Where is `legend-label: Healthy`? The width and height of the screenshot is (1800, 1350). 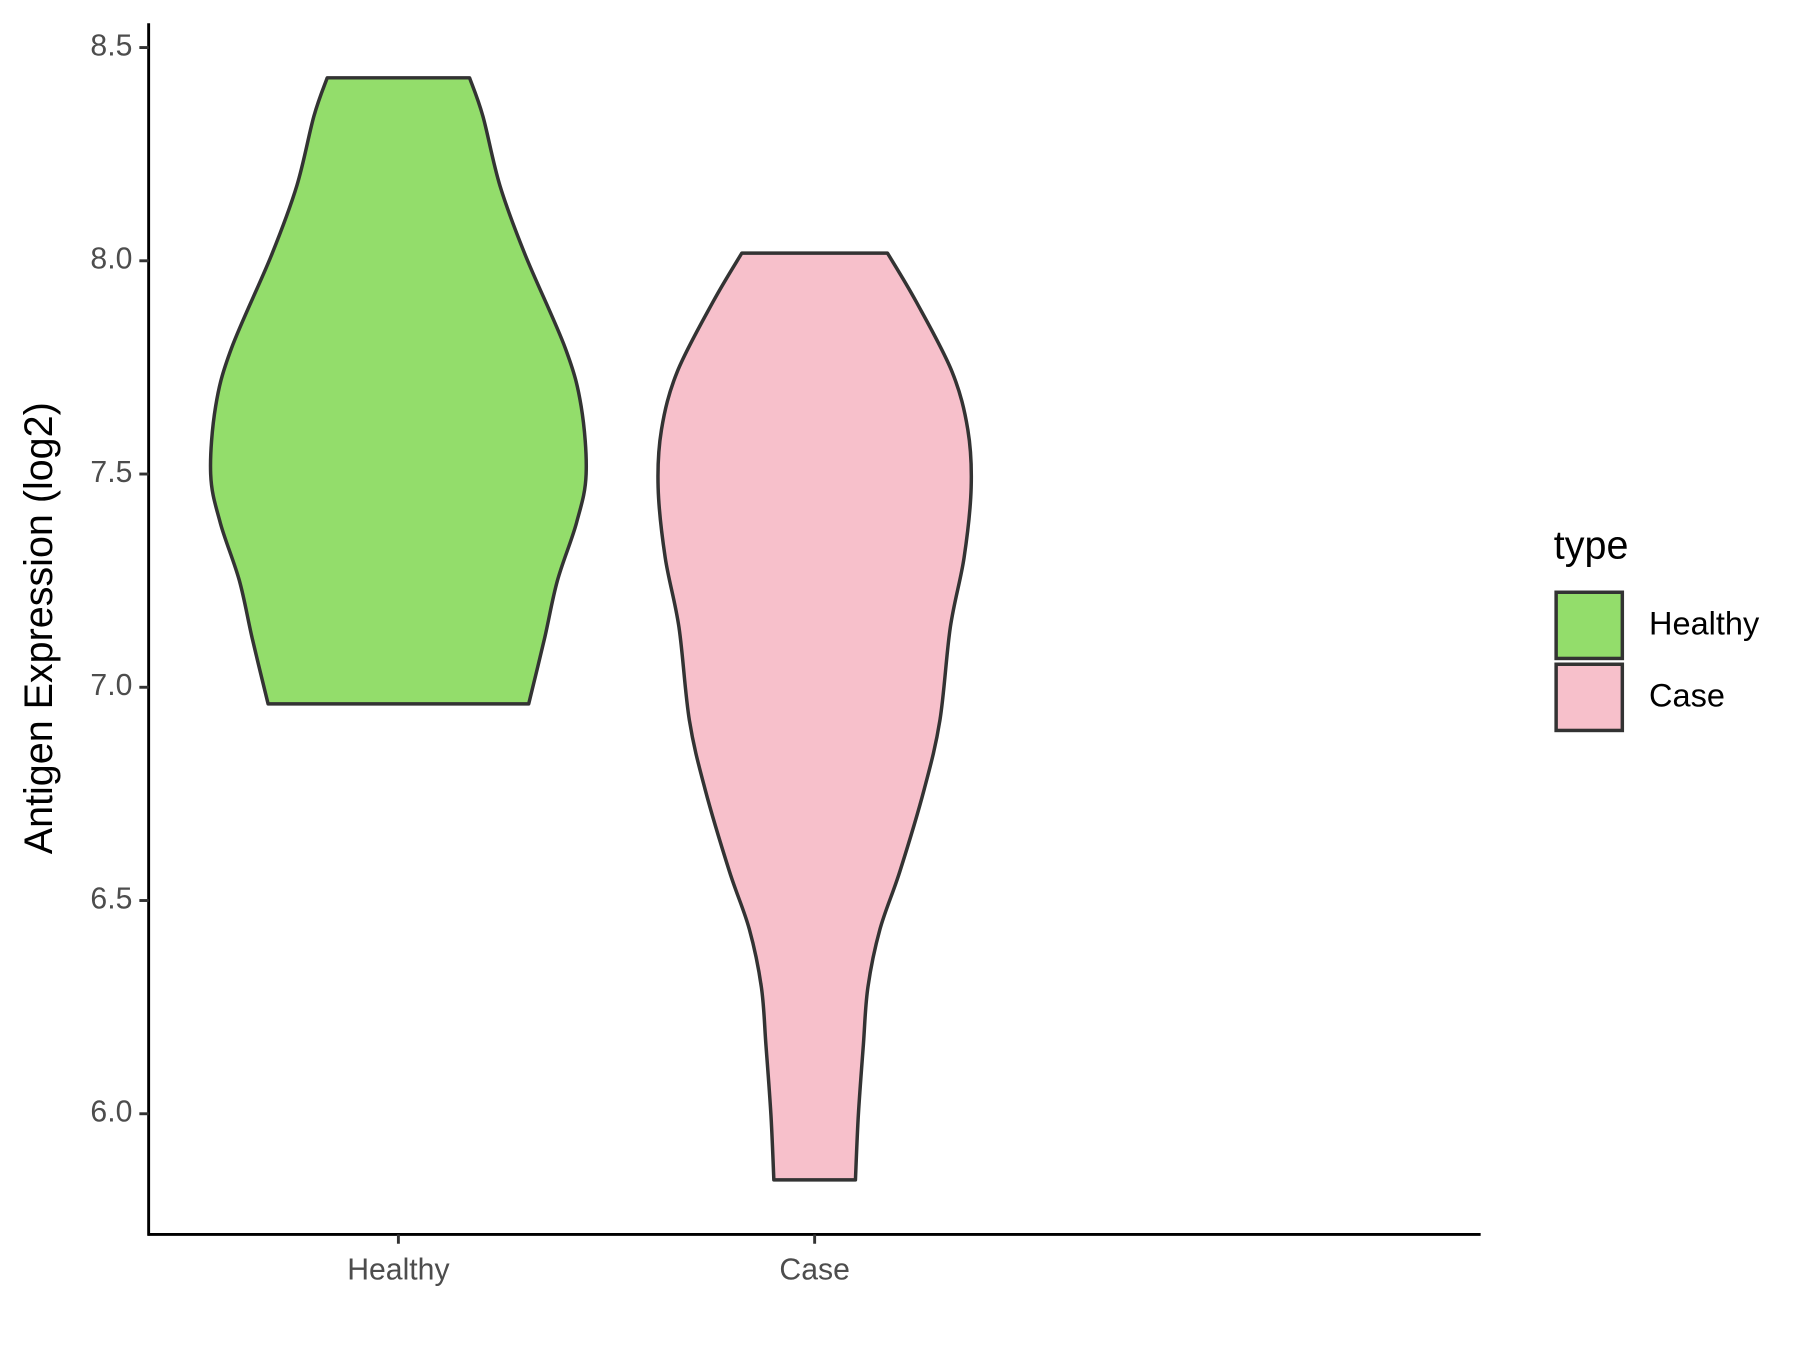
legend-label: Healthy is located at coordinates (1704, 624).